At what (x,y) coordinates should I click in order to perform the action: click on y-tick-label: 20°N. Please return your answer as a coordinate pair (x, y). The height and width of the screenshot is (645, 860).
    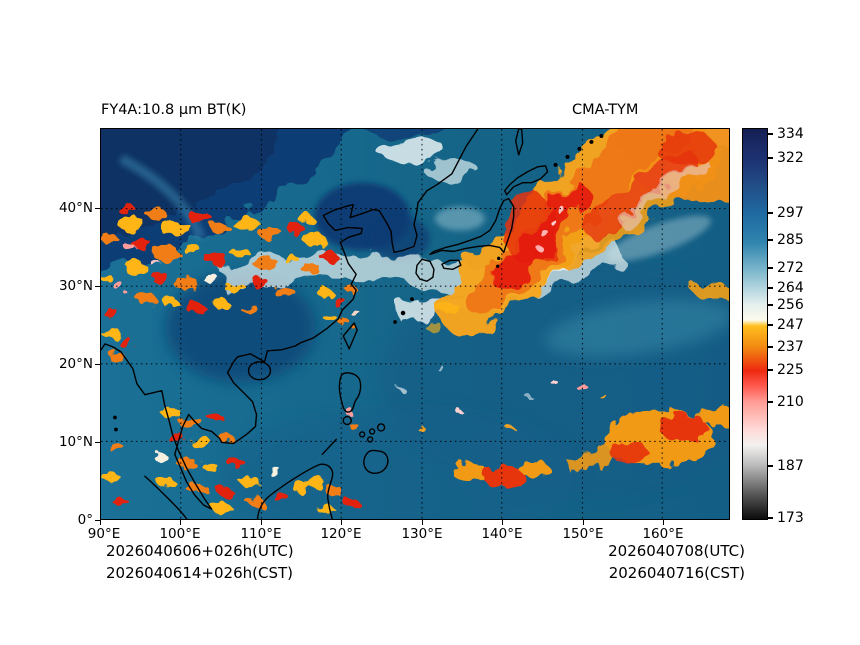
    Looking at the image, I should click on (75, 364).